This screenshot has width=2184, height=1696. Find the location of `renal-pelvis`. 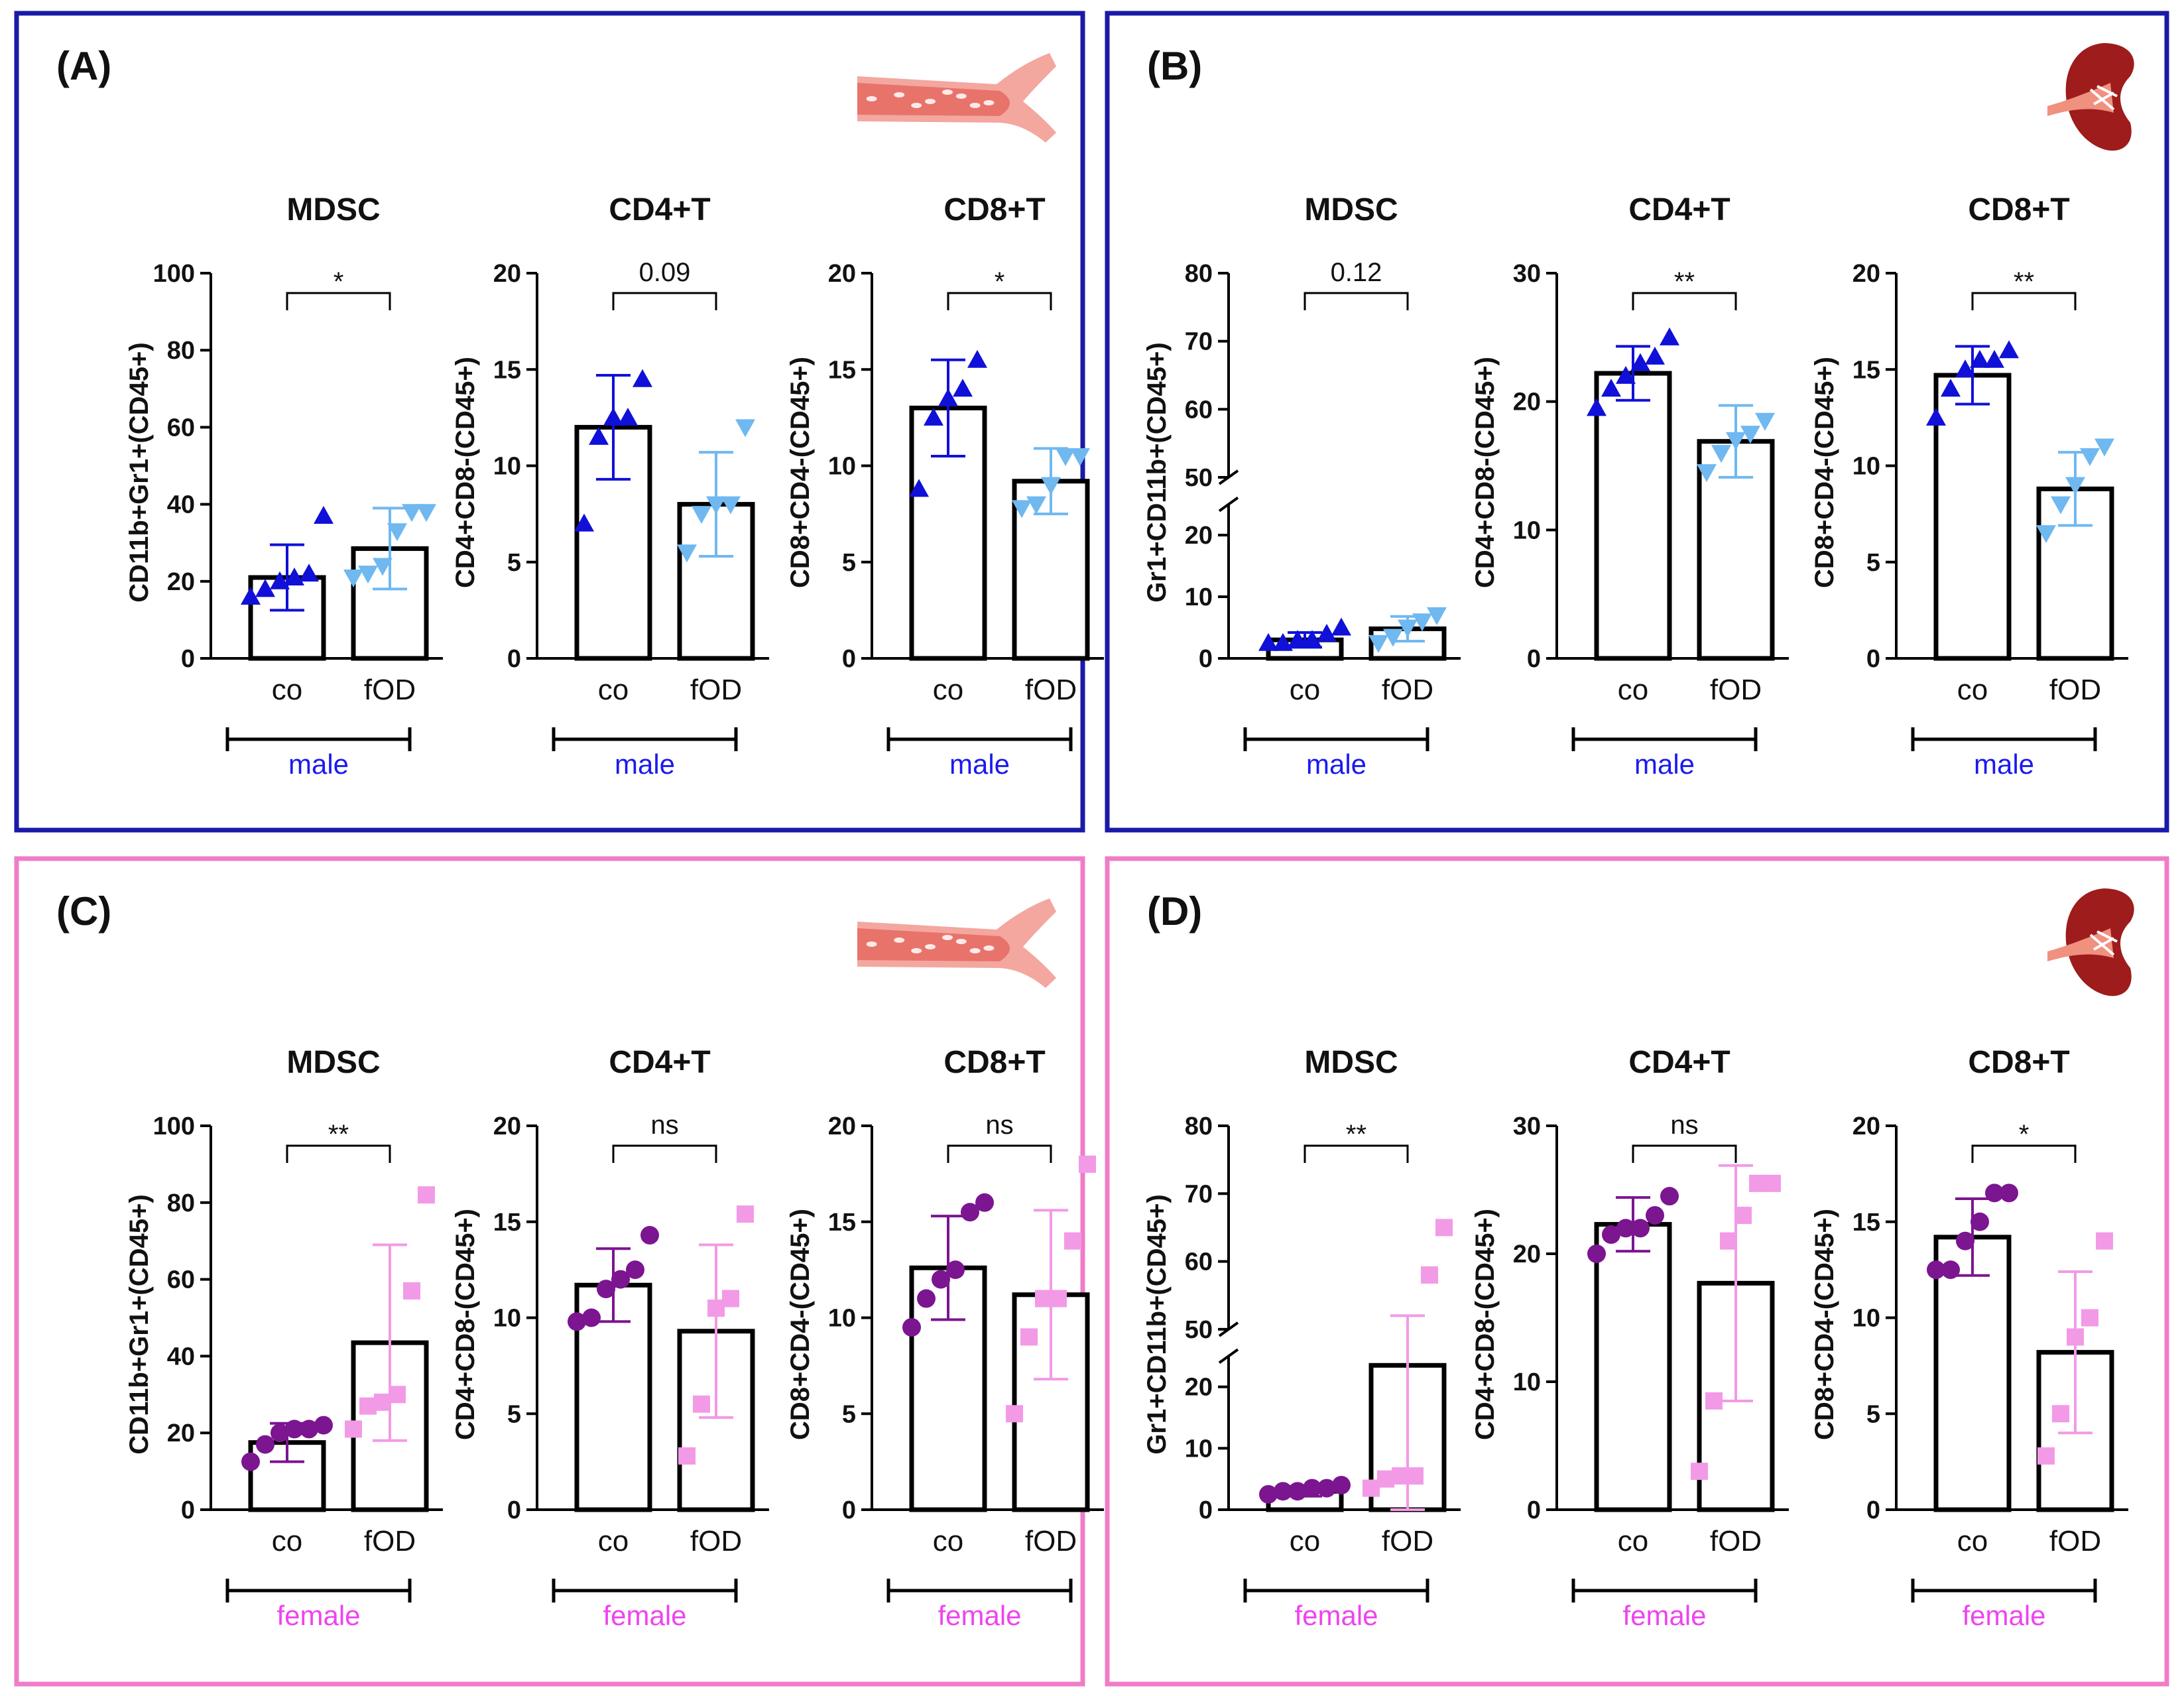

renal-pelvis is located at coordinates (2103, 98).